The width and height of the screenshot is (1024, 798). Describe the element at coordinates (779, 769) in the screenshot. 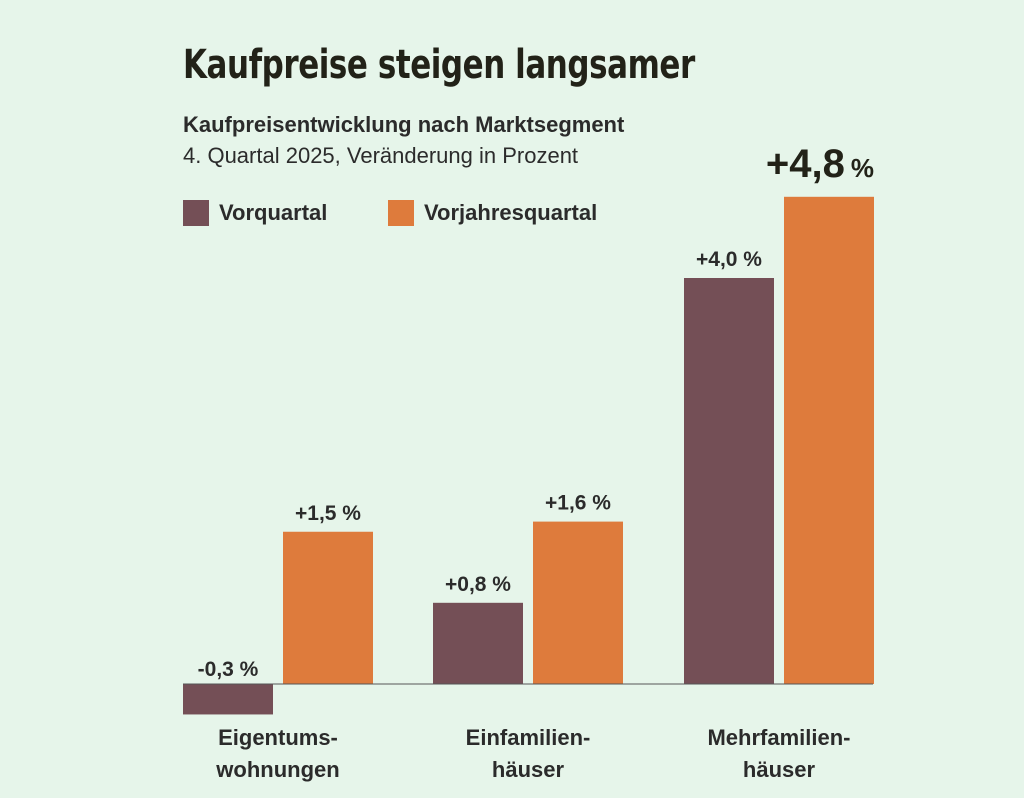

I see `x-tick-label-2-1: häuser` at that location.